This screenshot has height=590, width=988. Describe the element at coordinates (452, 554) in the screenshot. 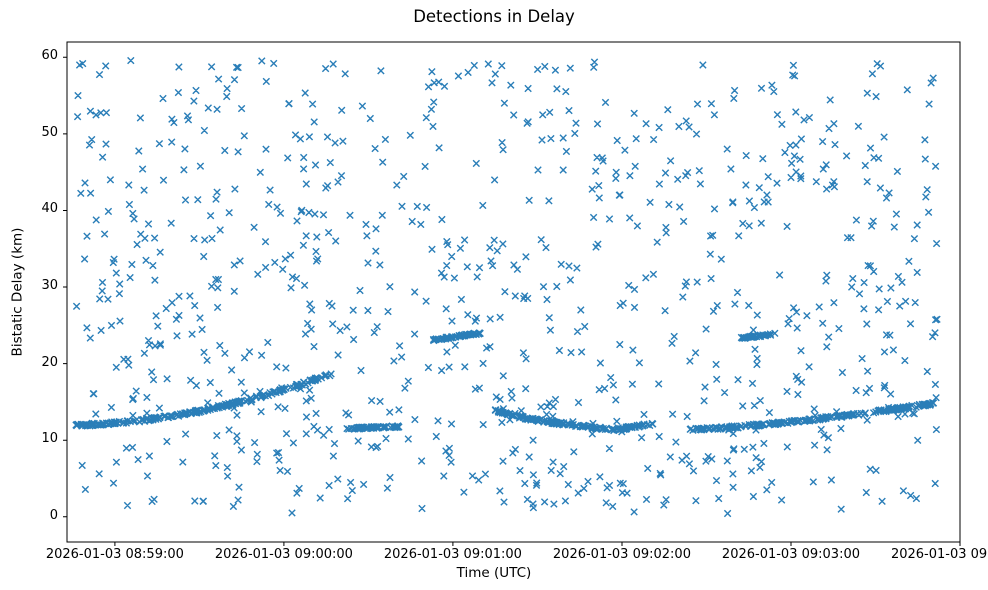

I see `x-tick-label: 2026-01-03 09:01:00` at that location.